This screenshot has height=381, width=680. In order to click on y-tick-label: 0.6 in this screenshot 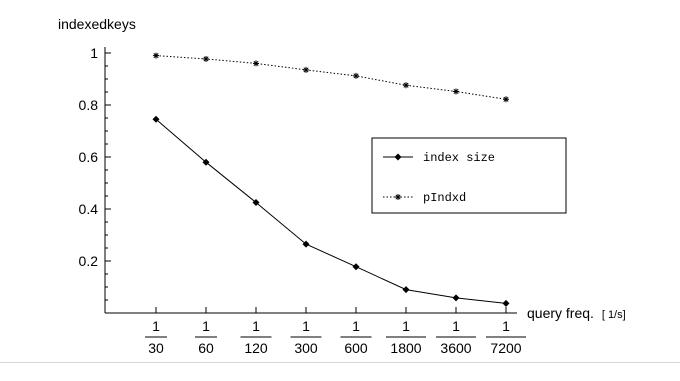, I will do `click(89, 157)`.